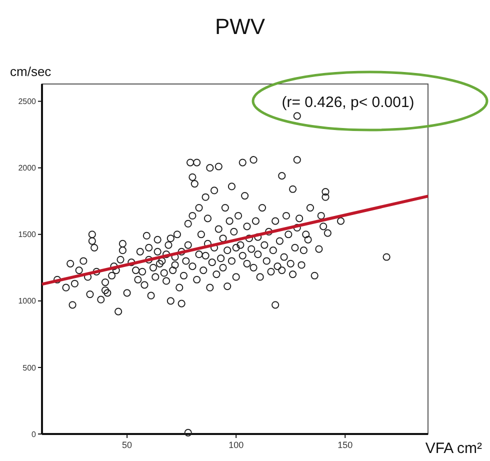 This screenshot has width=490, height=461. What do you see at coordinates (240, 26) in the screenshot?
I see `chart-title: PWV` at bounding box center [240, 26].